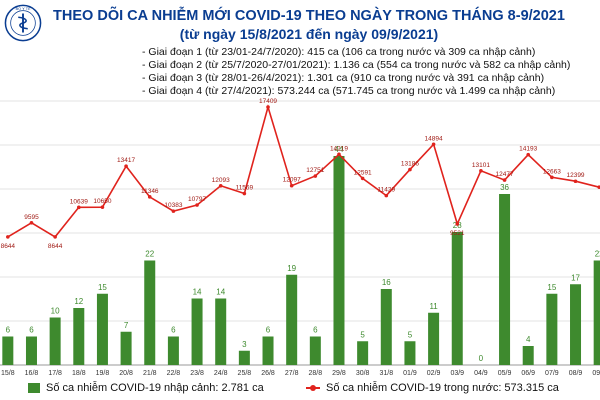 This screenshot has height=400, width=600. I want to click on line-point-22/8, so click(173, 211).